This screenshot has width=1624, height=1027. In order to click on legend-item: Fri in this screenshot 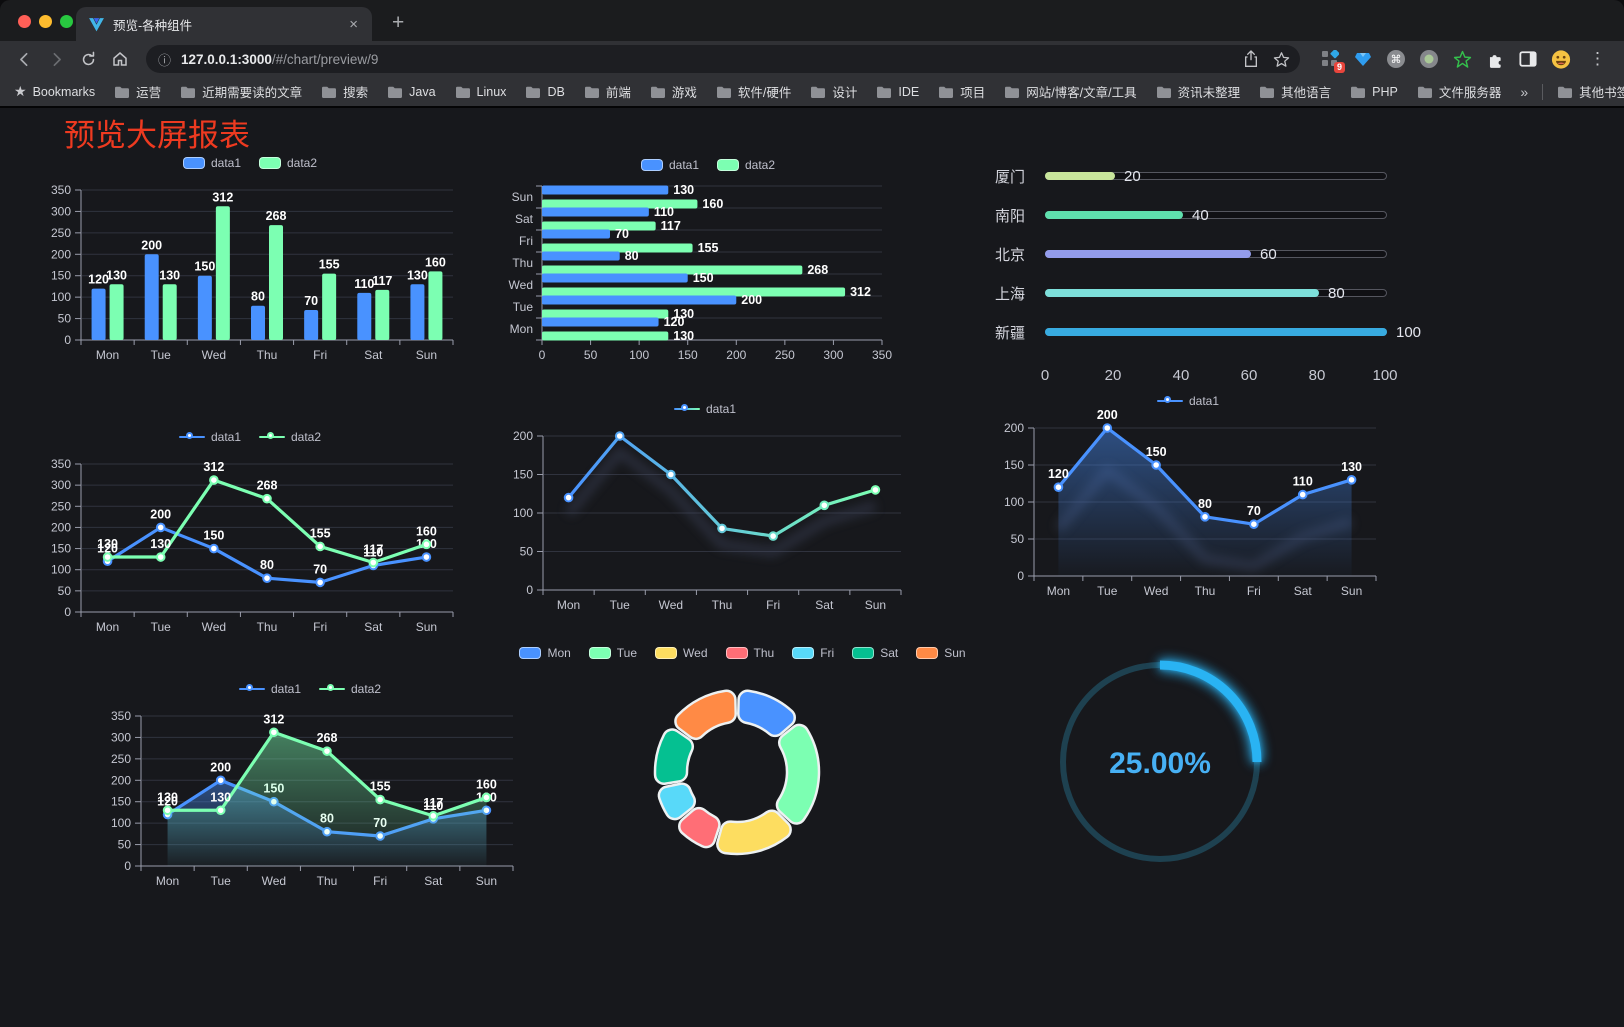, I will do `click(813, 653)`.